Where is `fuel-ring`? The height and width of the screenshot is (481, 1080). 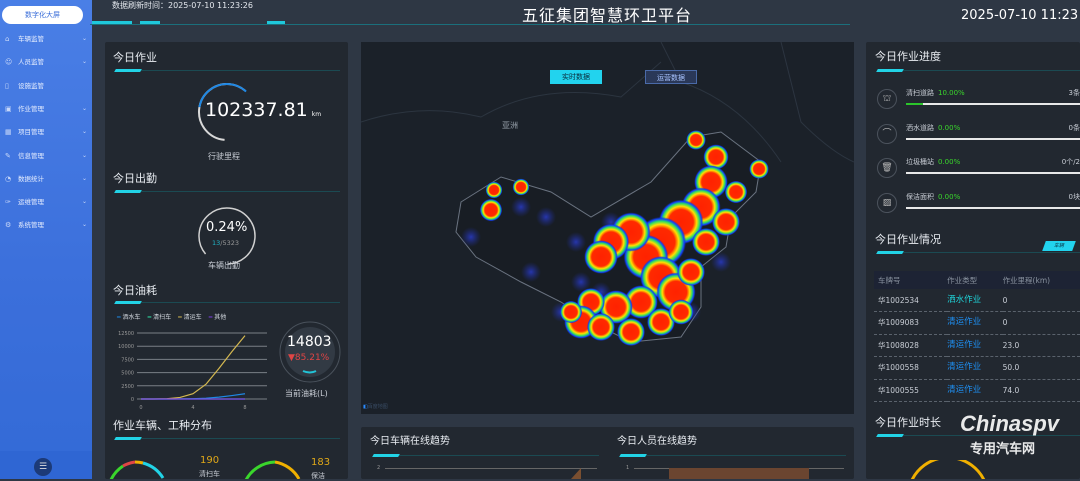 fuel-ring is located at coordinates (310, 352).